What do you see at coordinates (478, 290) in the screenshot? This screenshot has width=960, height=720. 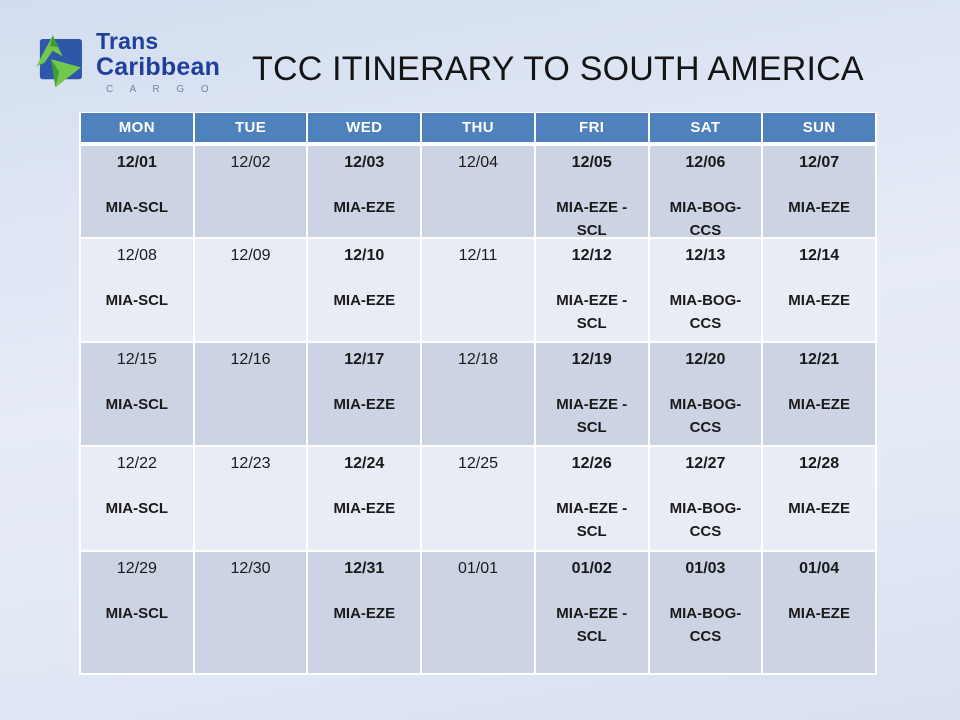 I see `calendar-cell: 12/11` at bounding box center [478, 290].